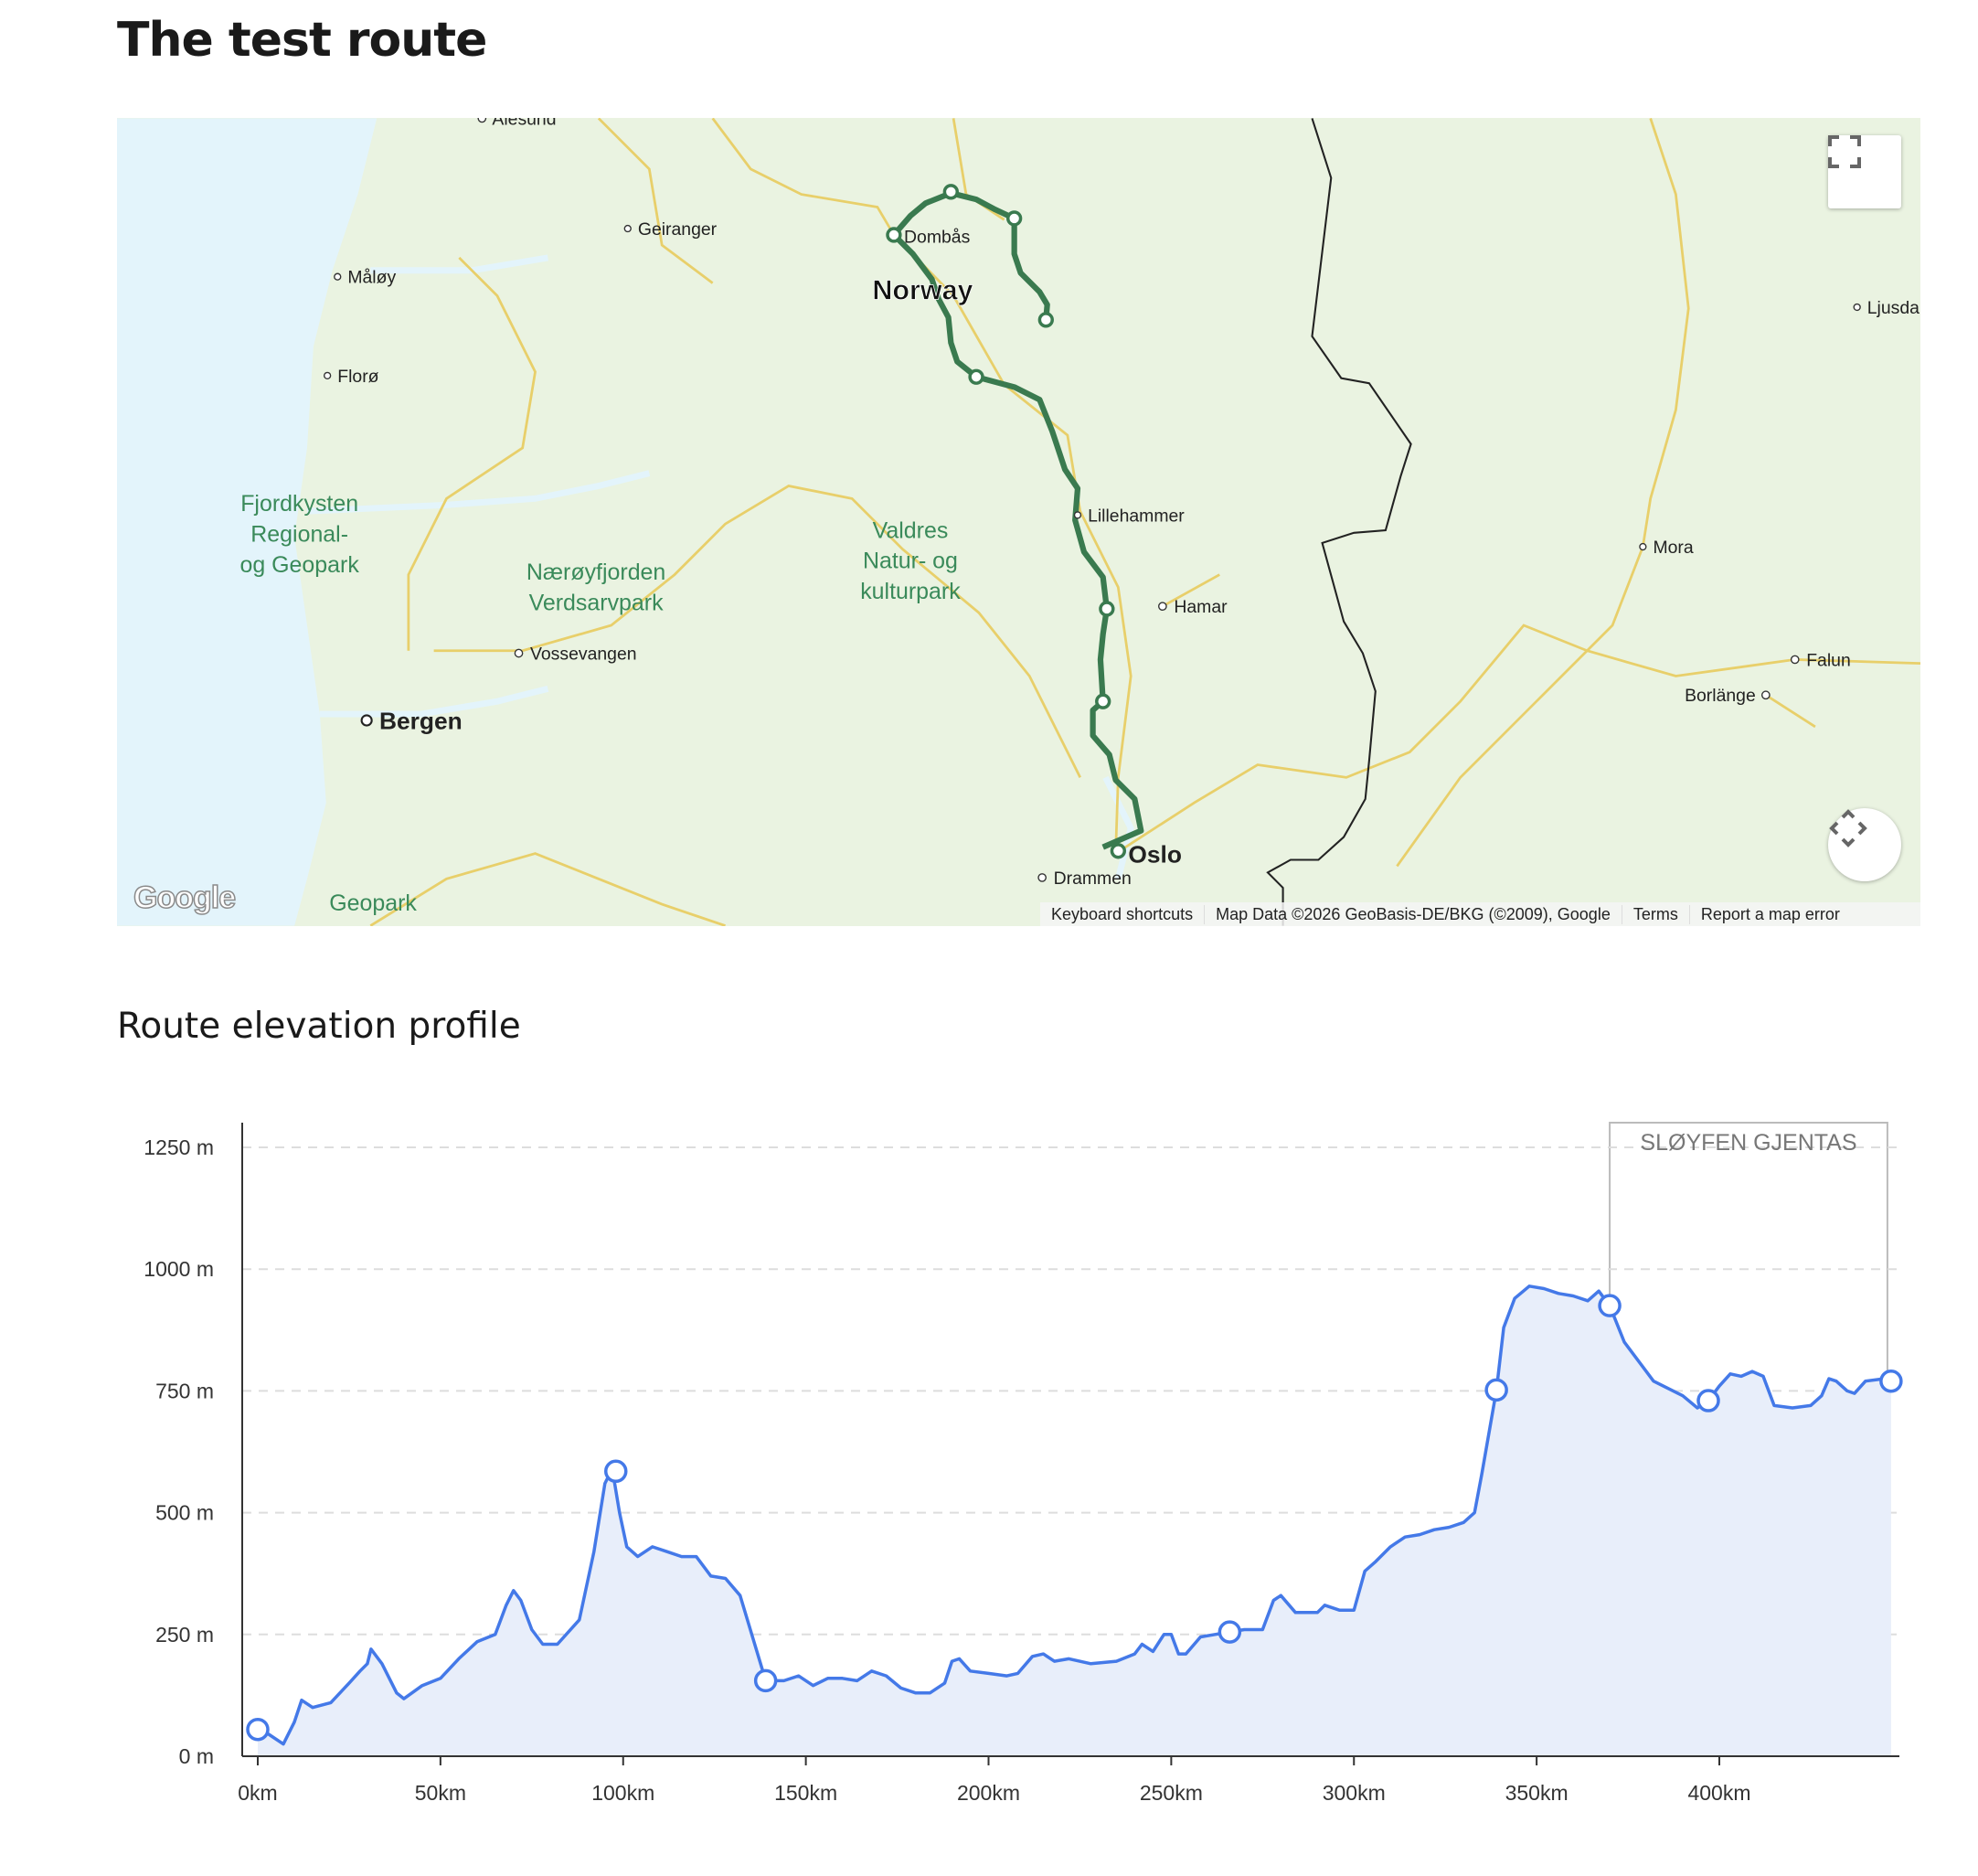  I want to click on city-geiranger: Geiranger, so click(670, 229).